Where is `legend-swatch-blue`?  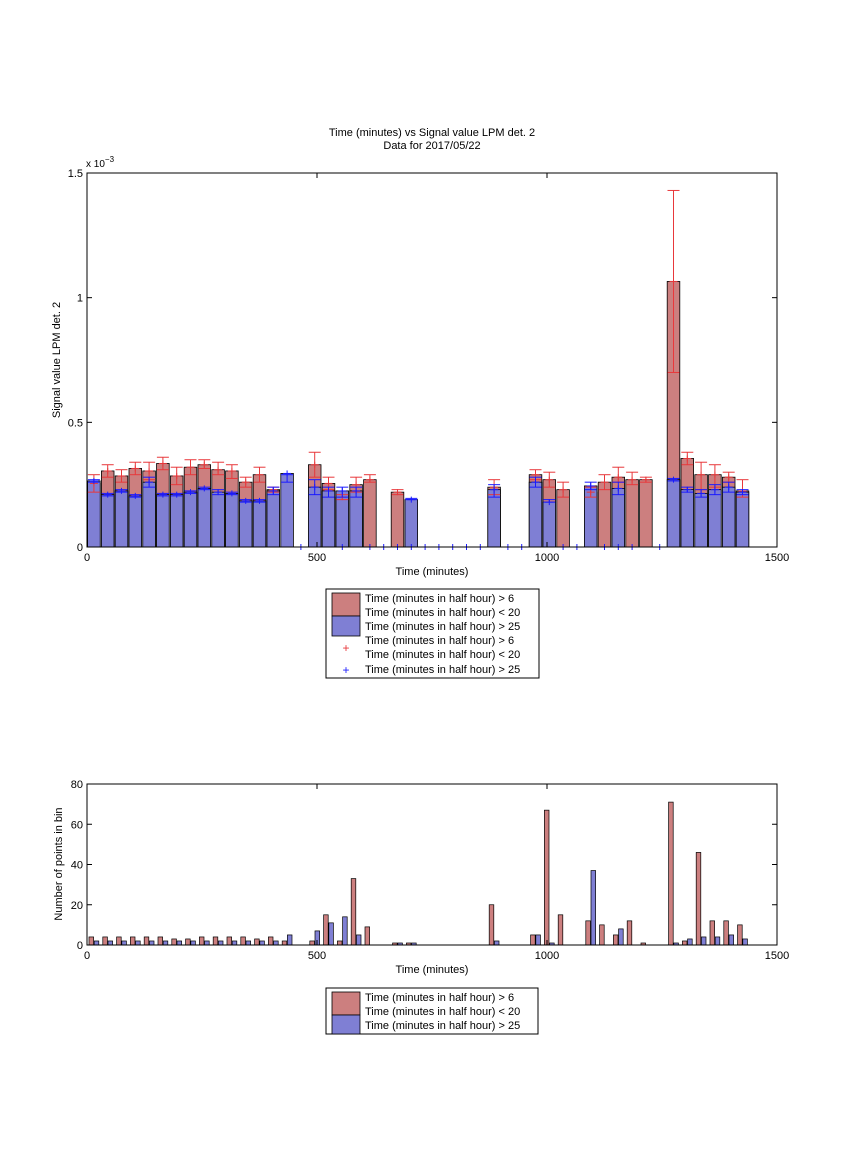 legend-swatch-blue is located at coordinates (346, 626).